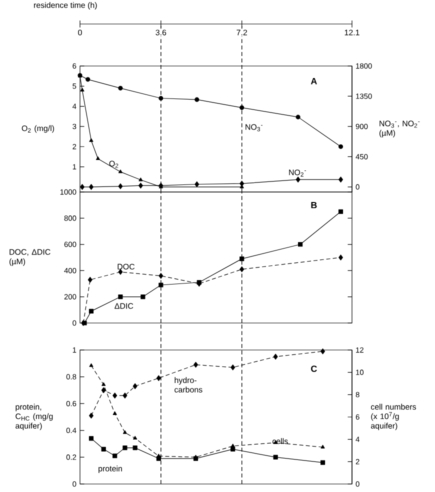 The width and height of the screenshot is (435, 492). Describe the element at coordinates (313, 81) in the screenshot. I see `annotation: A` at that location.